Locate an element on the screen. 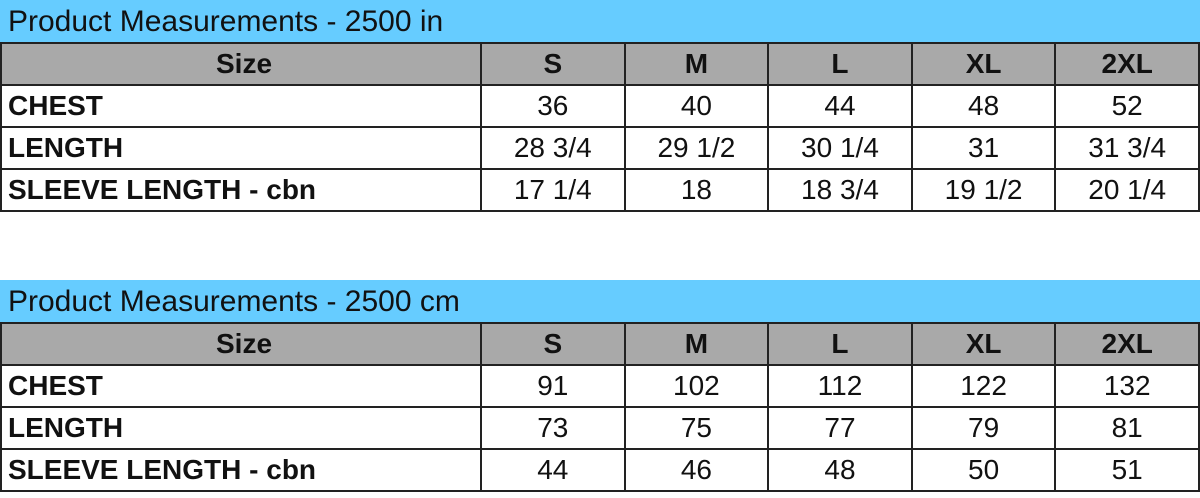  cell: 20 1/4 is located at coordinates (1127, 190).